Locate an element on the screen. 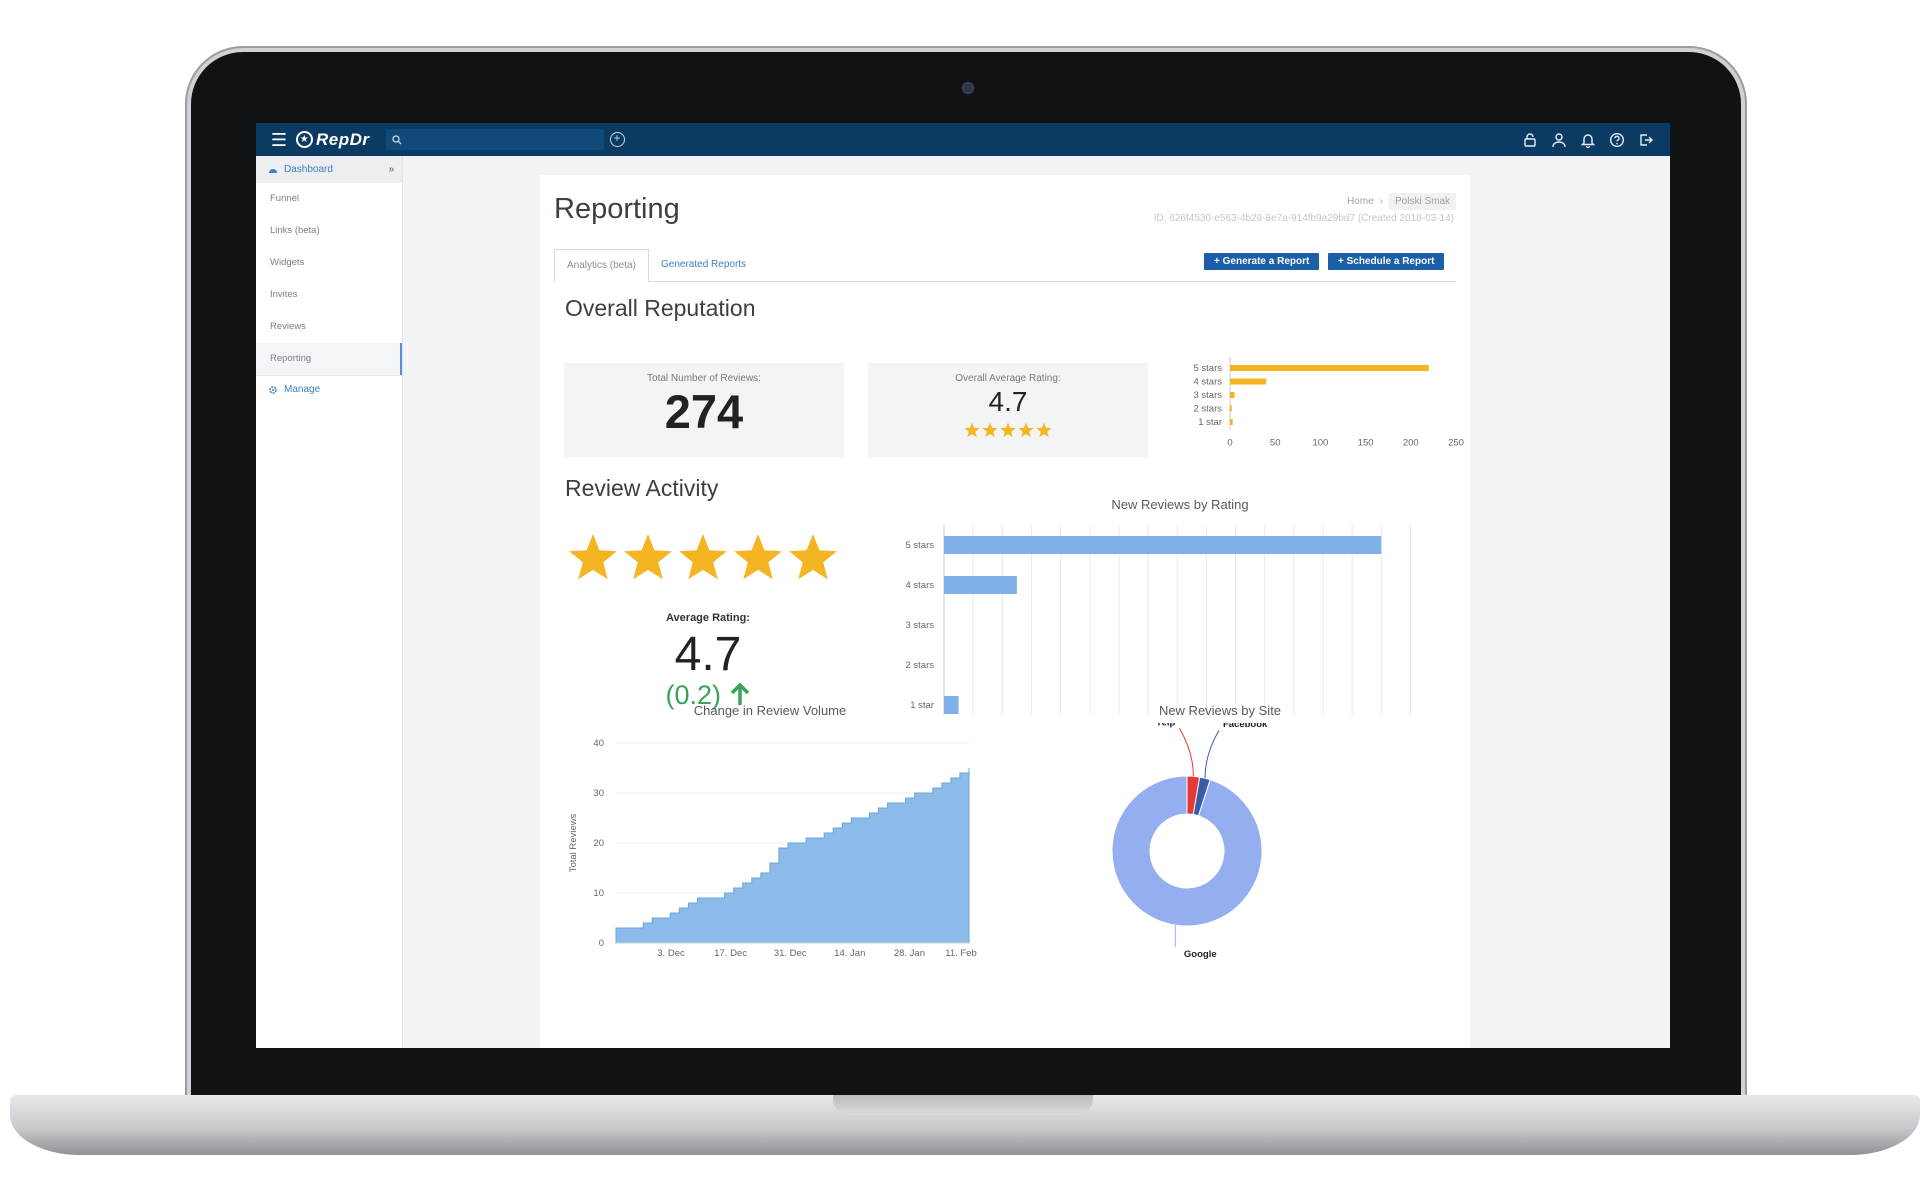 This screenshot has height=1180, width=1930. review-volume-title: Change in Review Volume is located at coordinates (770, 710).